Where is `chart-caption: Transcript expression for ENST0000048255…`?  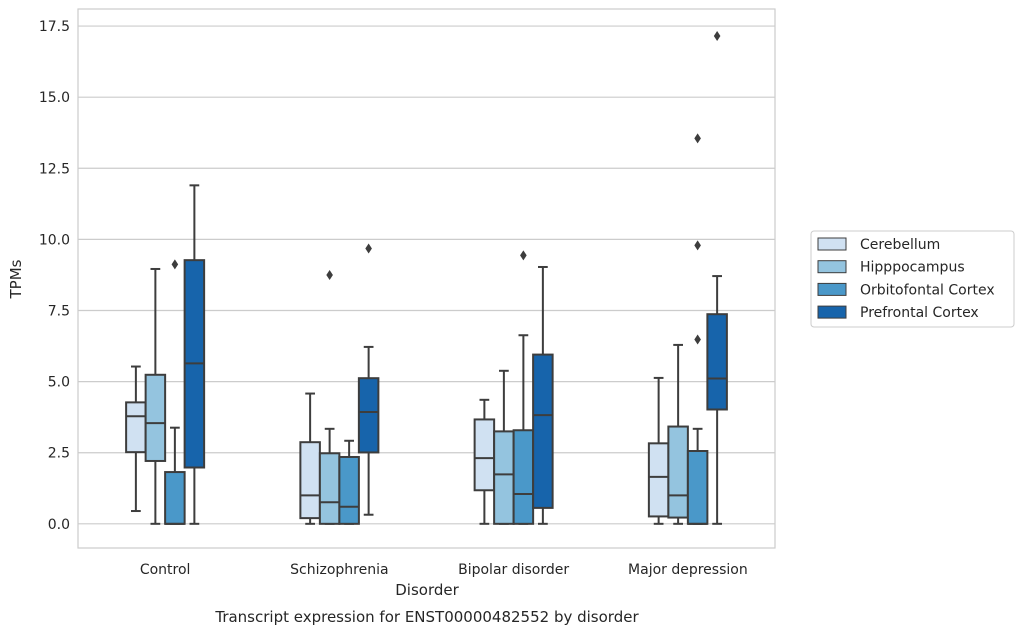 chart-caption: Transcript expression for ENST0000048255… is located at coordinates (426, 617).